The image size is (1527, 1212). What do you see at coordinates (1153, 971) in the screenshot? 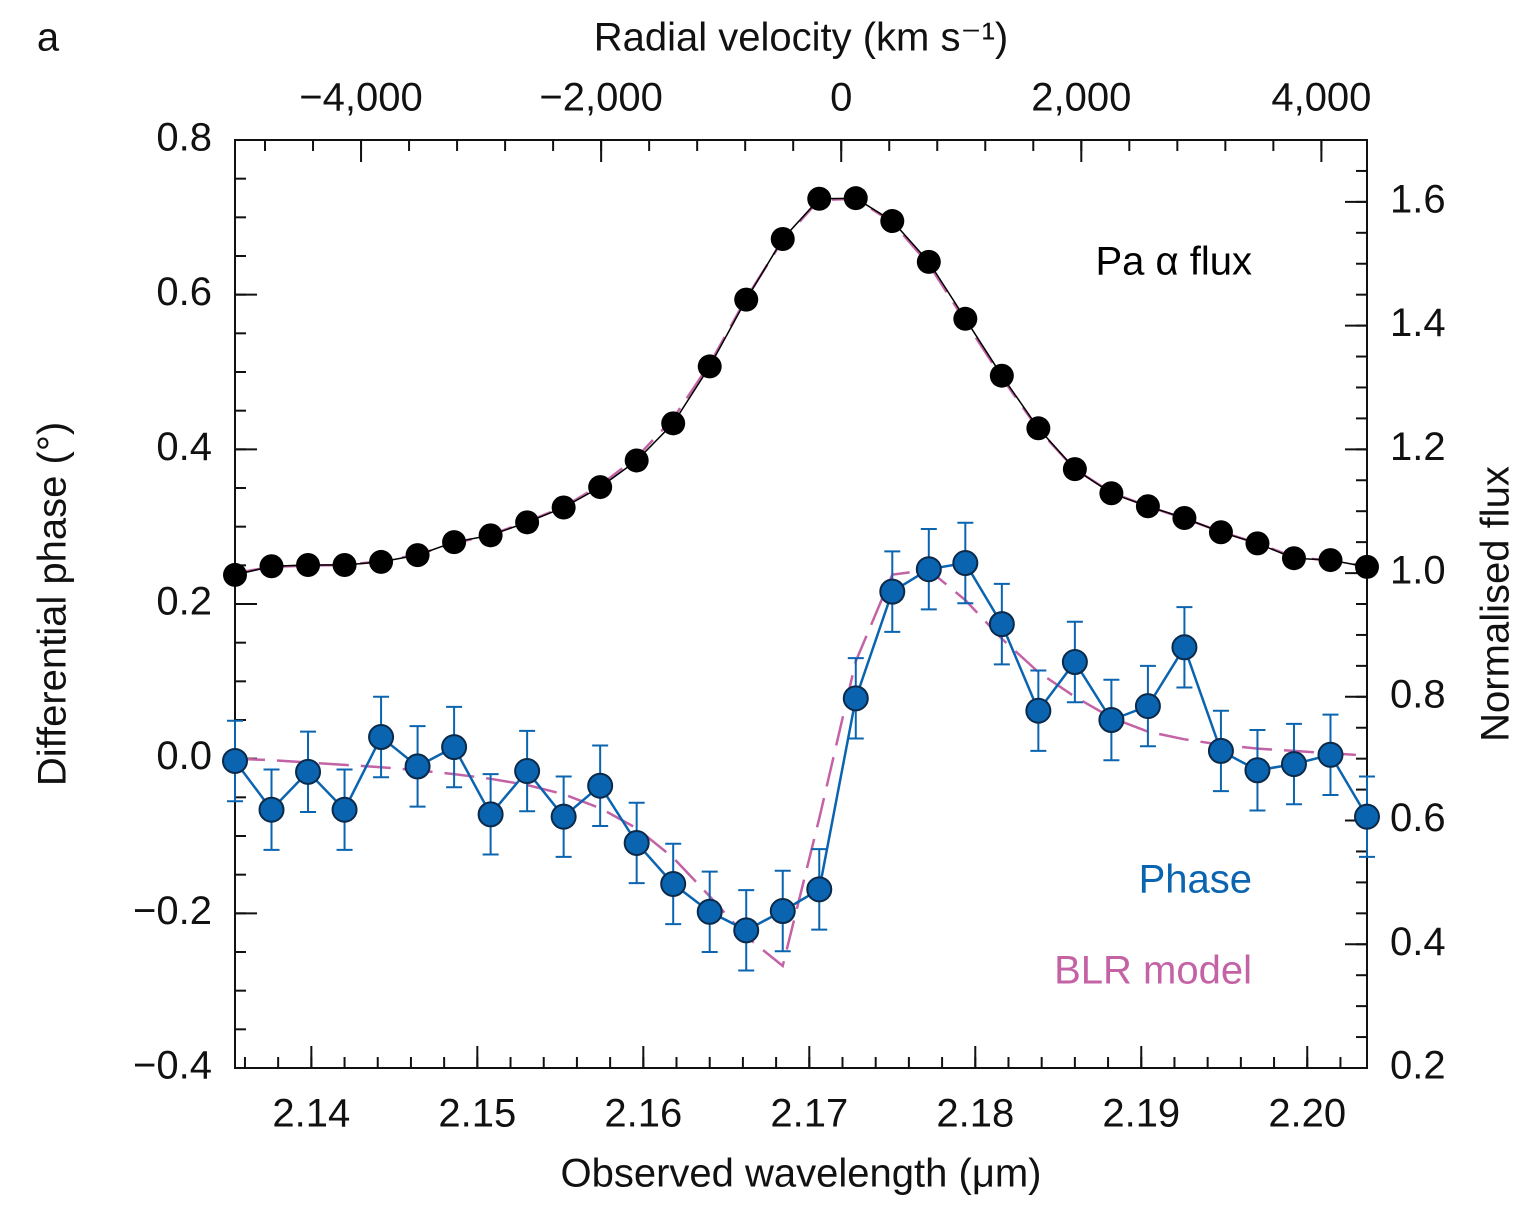
I see `legend-model: BLR model` at bounding box center [1153, 971].